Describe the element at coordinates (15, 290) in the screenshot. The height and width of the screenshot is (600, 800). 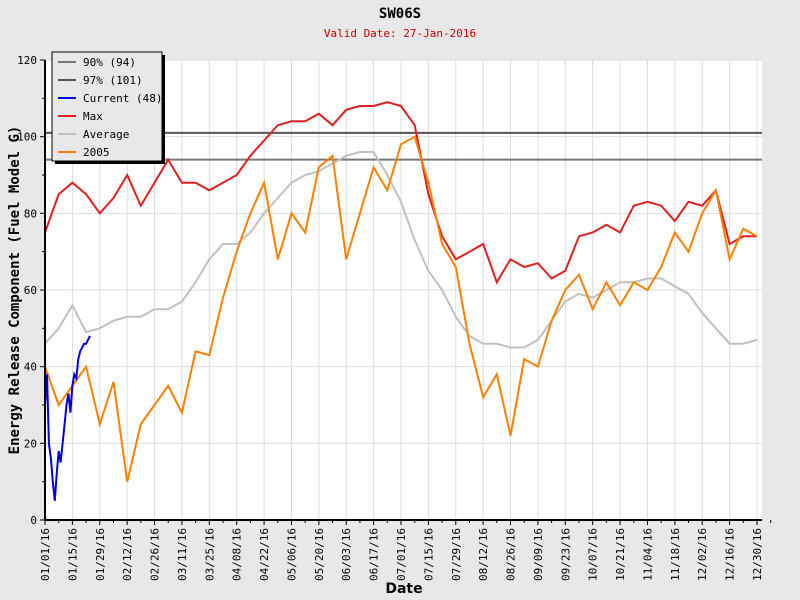
I see `y-axis-label: Energy Release Component (Fuel Model G)` at that location.